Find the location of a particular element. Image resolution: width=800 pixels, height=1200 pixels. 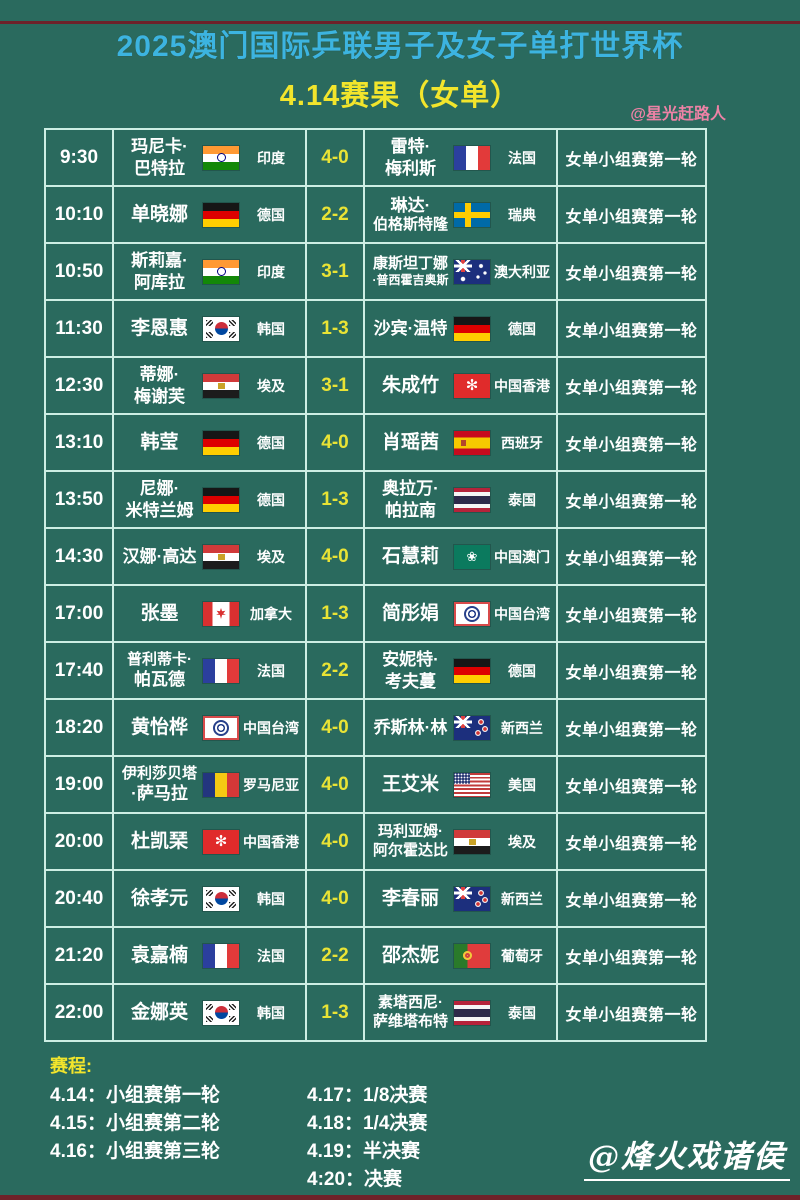

india-flag-icon is located at coordinates (221, 157).